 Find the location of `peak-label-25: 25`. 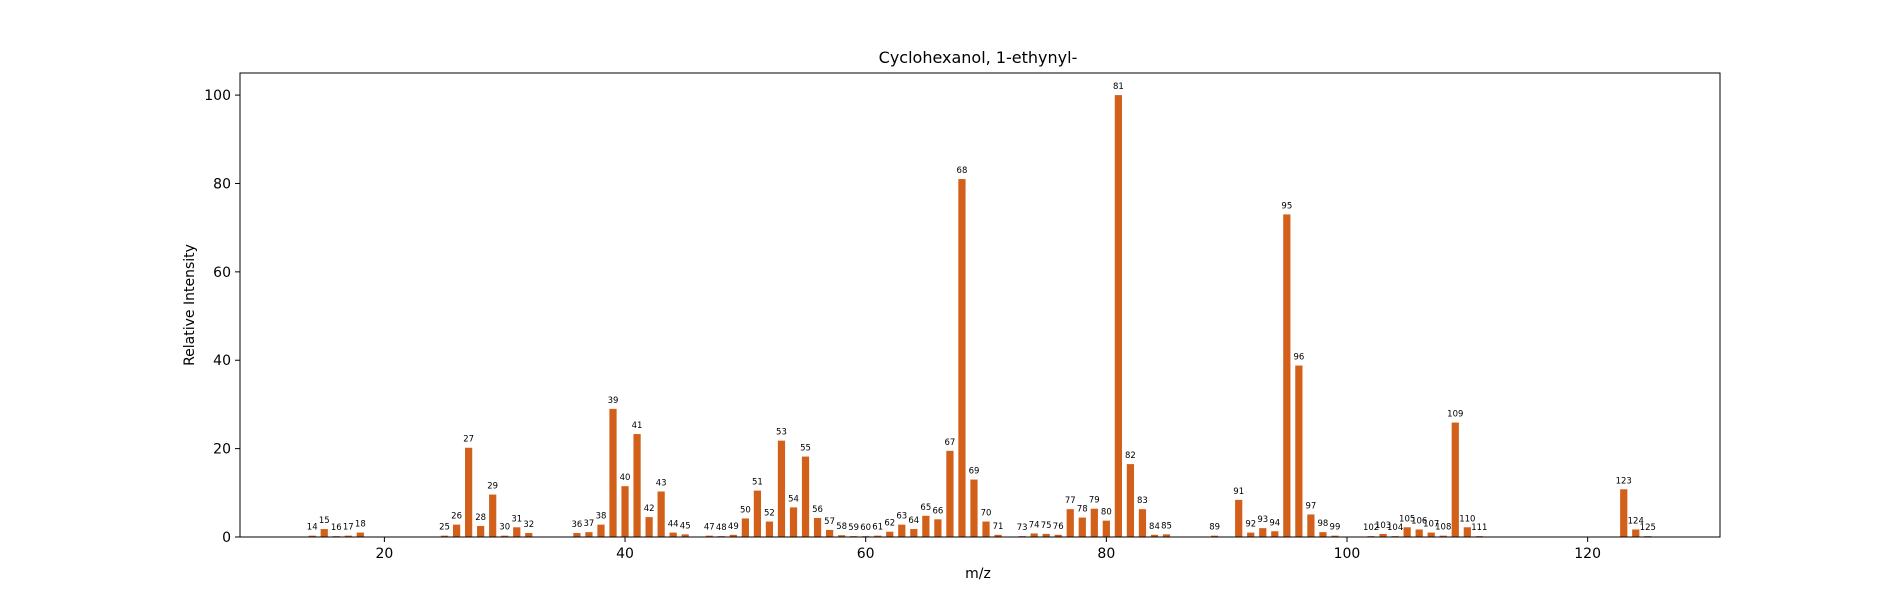

peak-label-25: 25 is located at coordinates (444, 528).